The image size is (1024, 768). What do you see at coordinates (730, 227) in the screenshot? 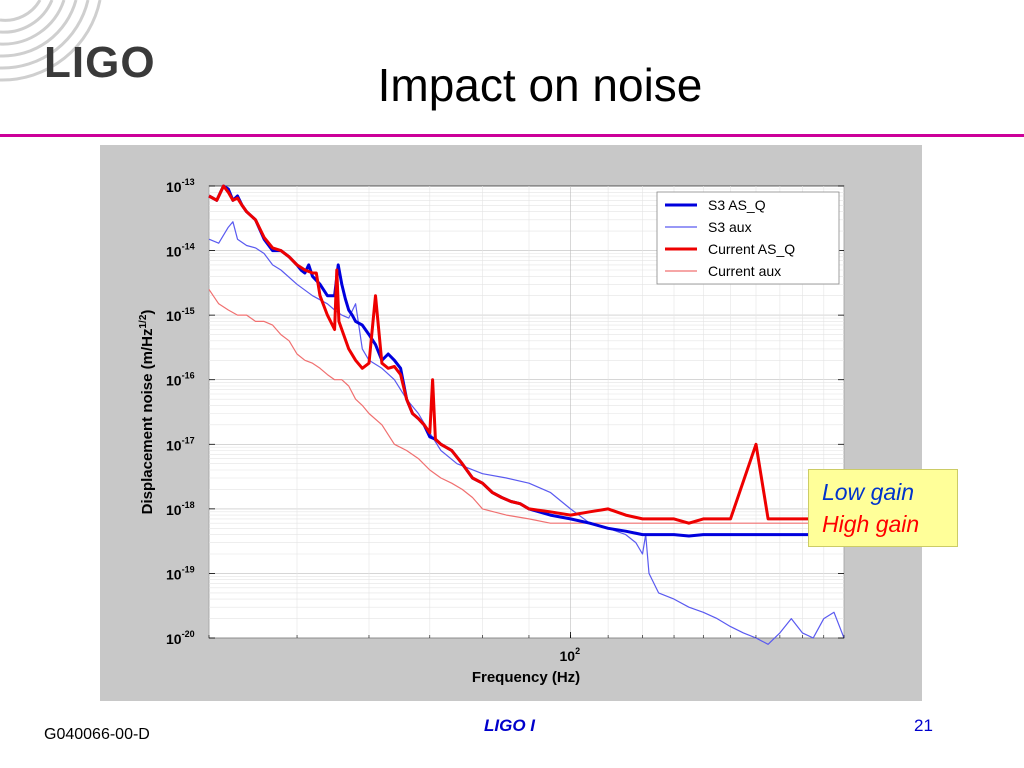
I see `legend-label: S3 aux` at bounding box center [730, 227].